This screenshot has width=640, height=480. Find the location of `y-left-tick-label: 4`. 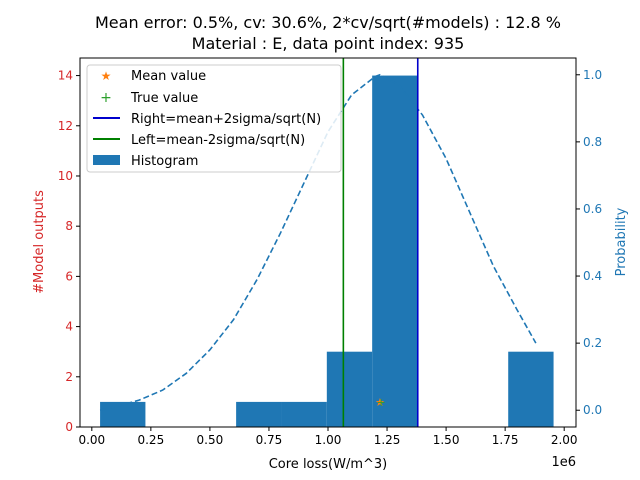

y-left-tick-label: 4 is located at coordinates (69, 327).